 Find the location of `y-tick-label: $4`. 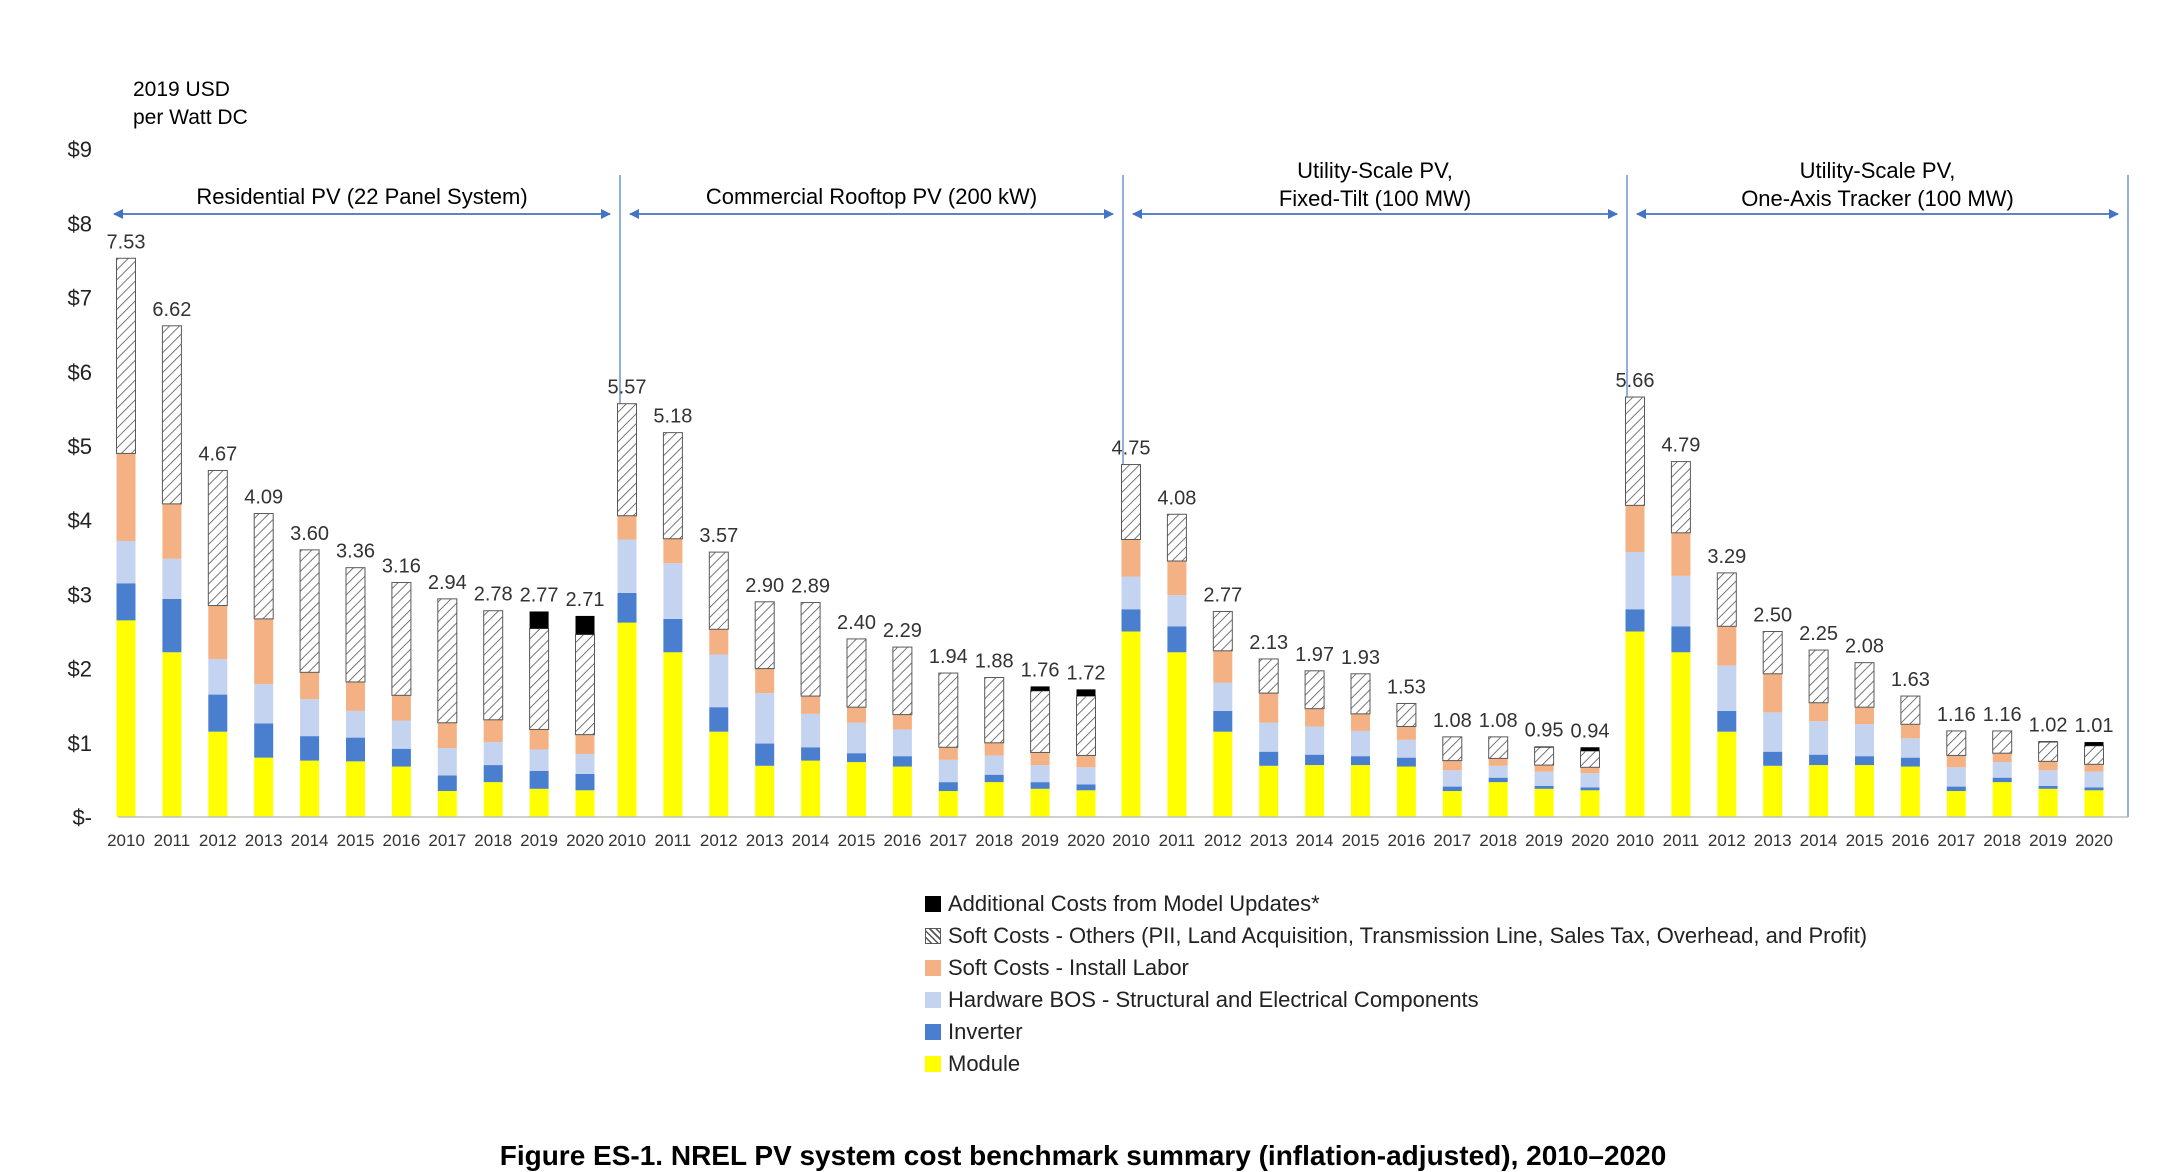

y-tick-label: $4 is located at coordinates (80, 520).